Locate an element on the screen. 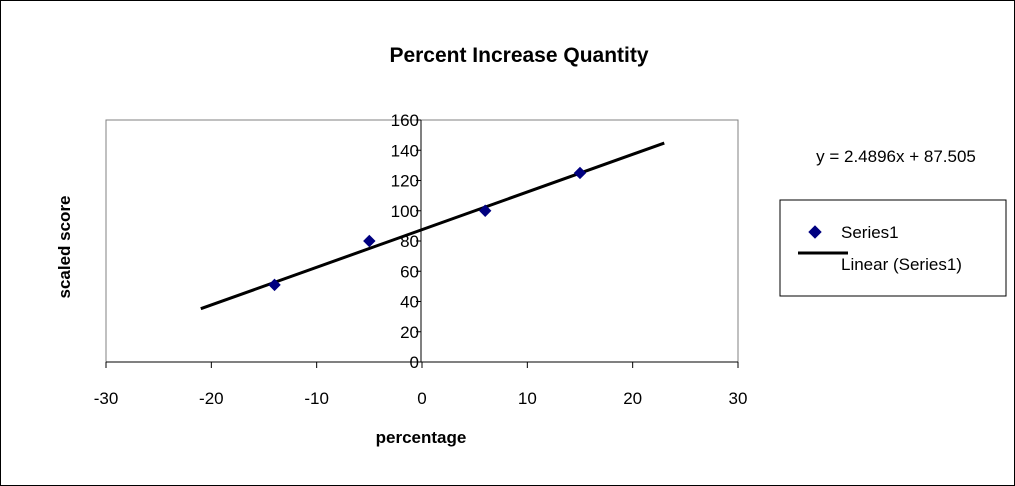  x-axis-title: percentage is located at coordinates (421, 437).